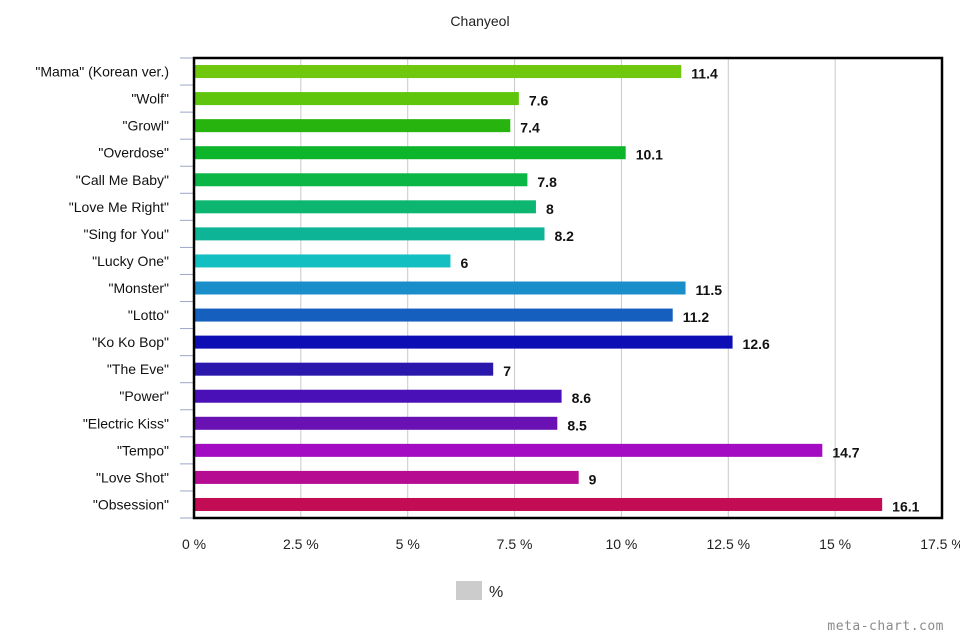 The height and width of the screenshot is (640, 960). I want to click on legend-label: %, so click(496, 592).